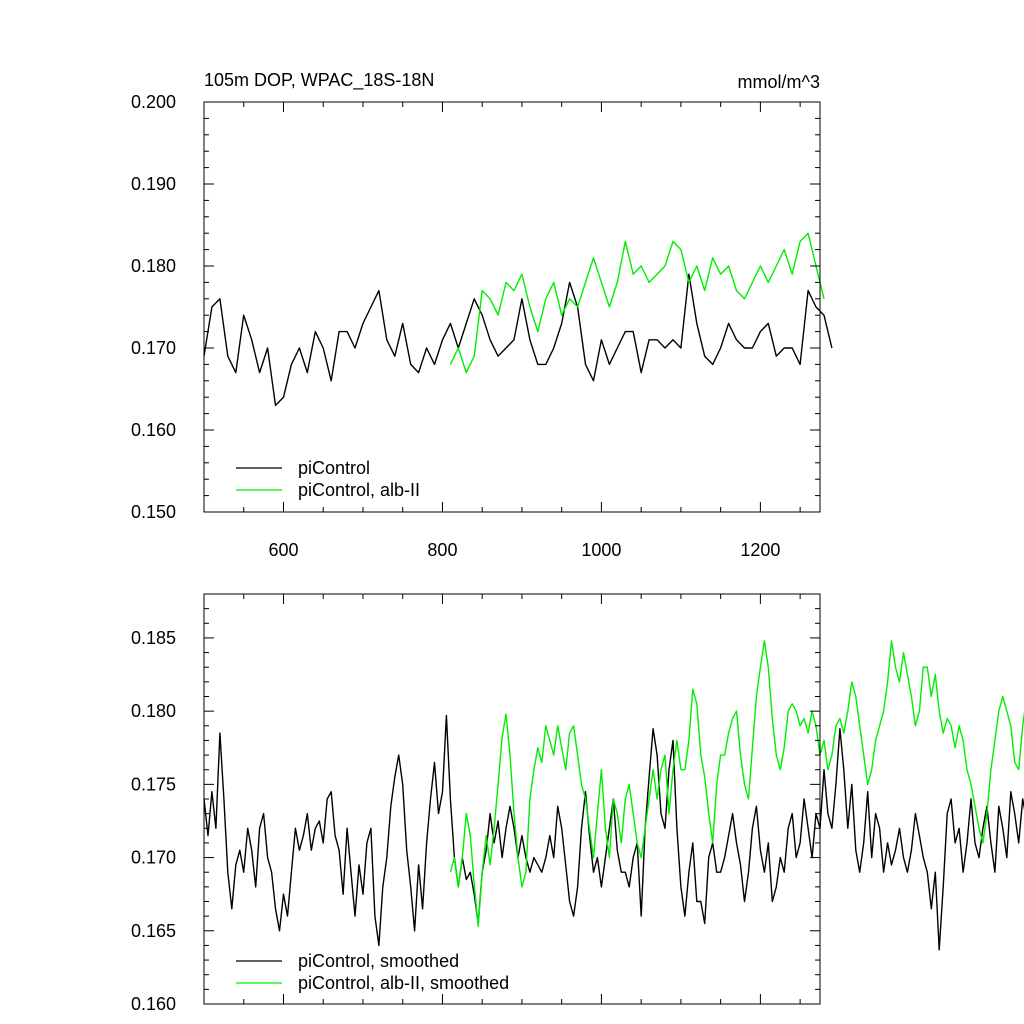 This screenshot has width=1024, height=1024. Describe the element at coordinates (153, 184) in the screenshot. I see `top-ytick-label: 0.190` at that location.